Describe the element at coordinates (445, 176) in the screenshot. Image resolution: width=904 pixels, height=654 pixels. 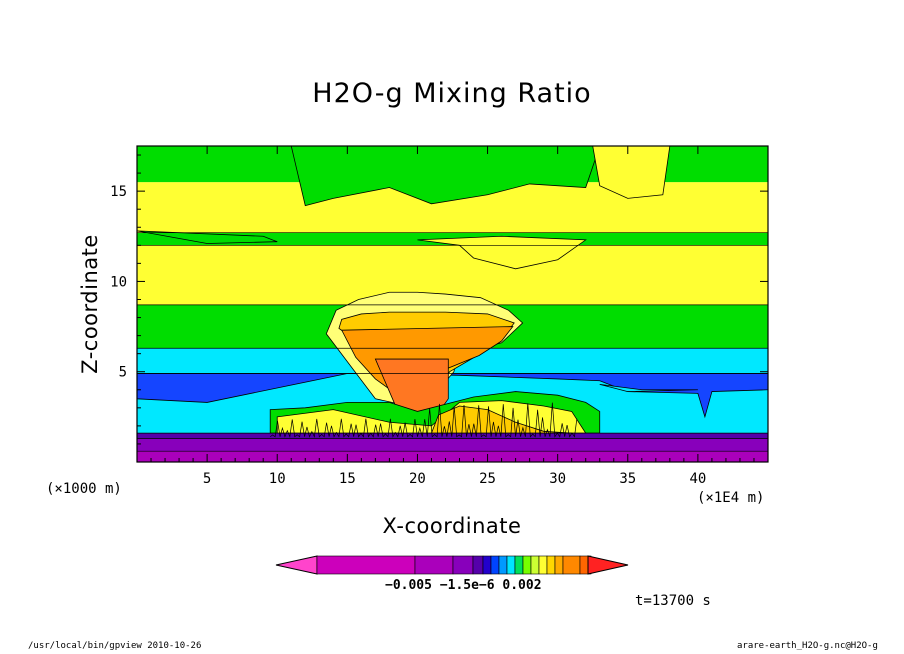
I see `green-patch-top-left` at that location.